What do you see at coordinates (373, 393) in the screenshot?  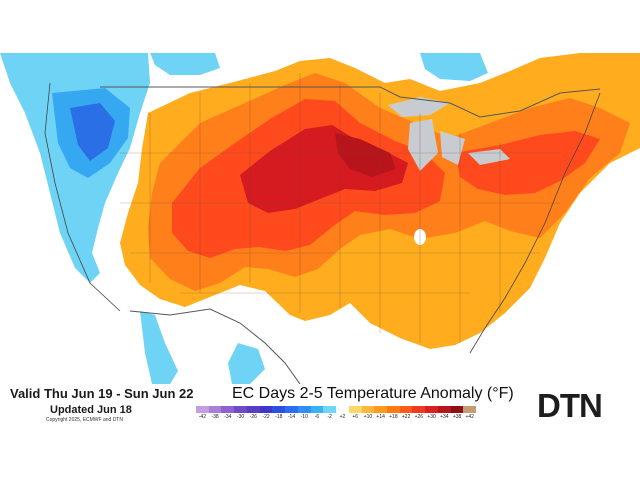 I see `map-title: EC Days 2-5 Temperature Anomaly (°F)` at bounding box center [373, 393].